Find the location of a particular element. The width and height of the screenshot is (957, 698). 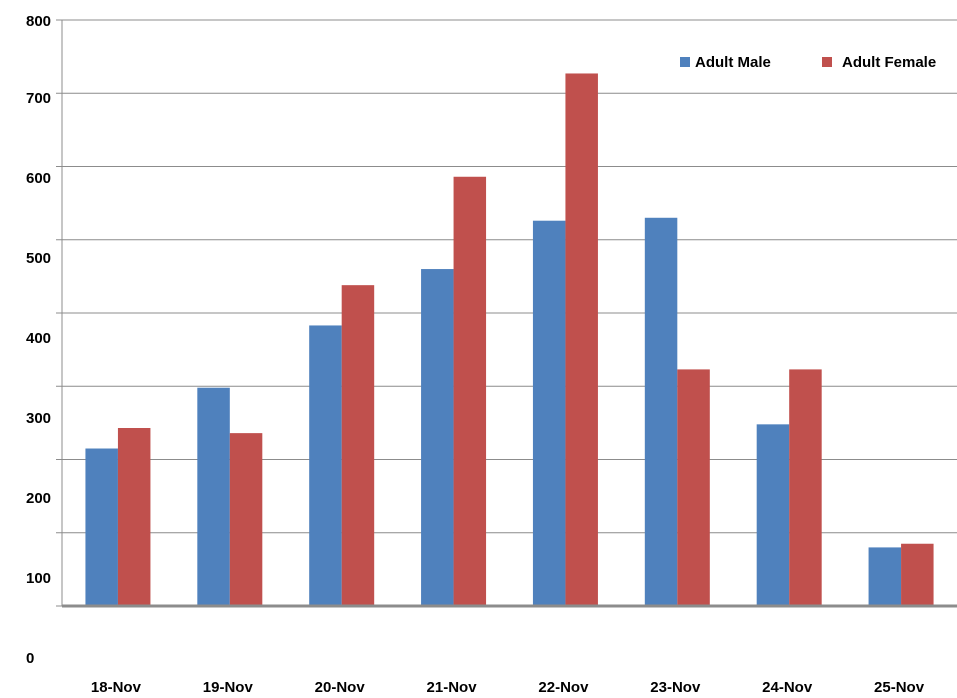

bar-adult-female-20-nov is located at coordinates (358, 445).